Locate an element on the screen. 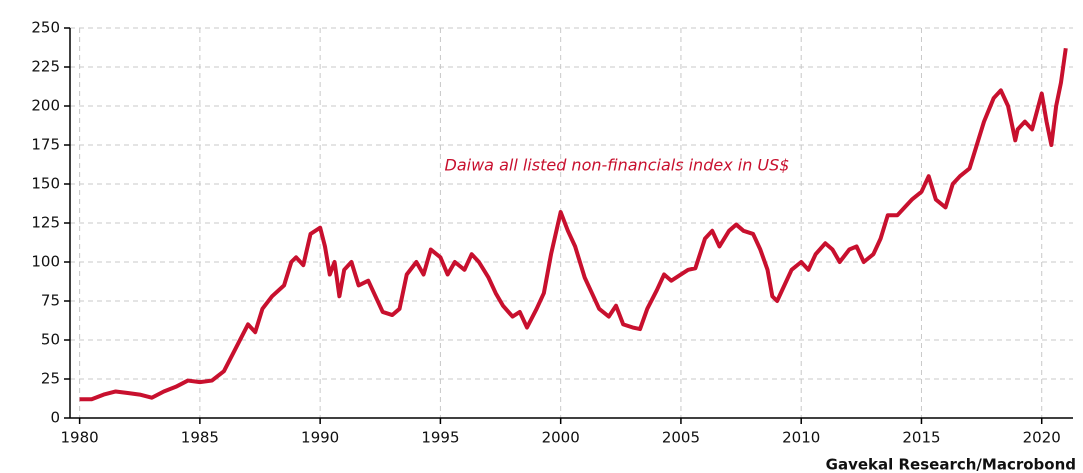  y-tick-label: 25 is located at coordinates (50, 379).